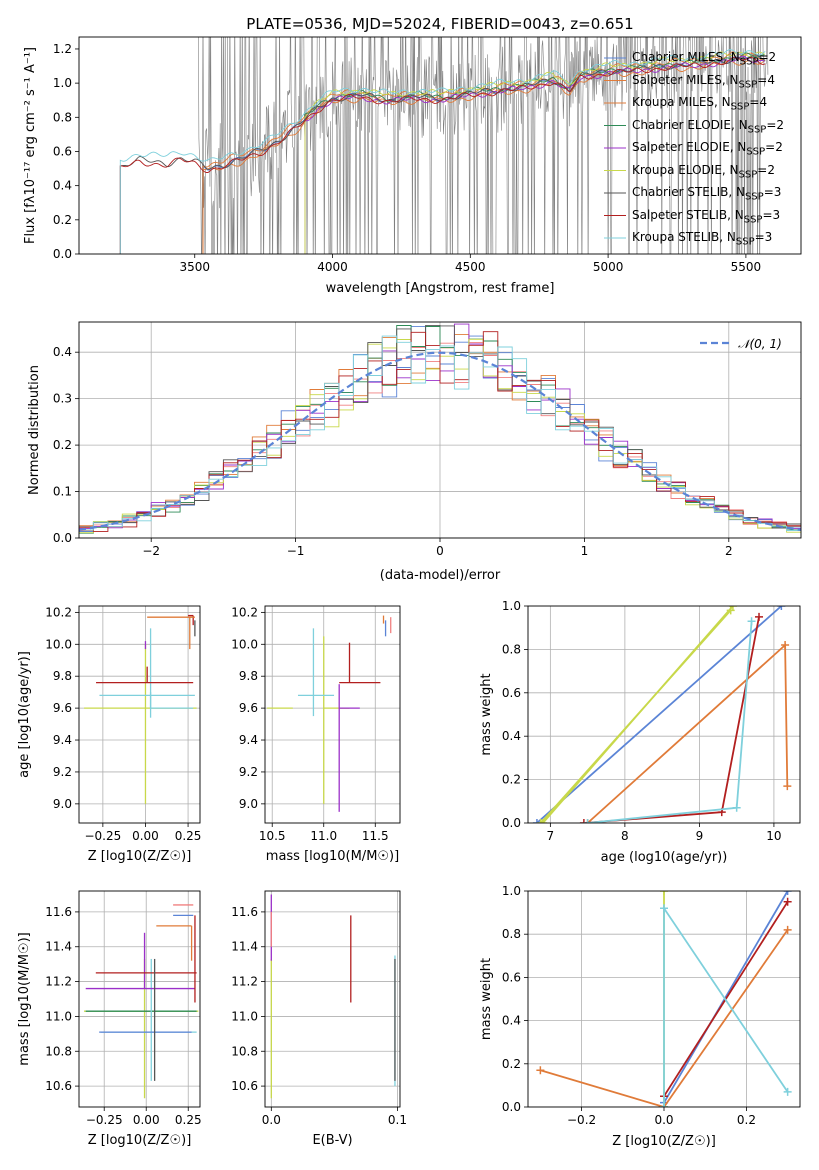 The image size is (819, 1170). Describe the element at coordinates (30, 145) in the screenshot. I see `y-axis-label: Flux [fλ10⁻¹⁷ erg cm⁻² s⁻¹ A⁻¹]` at that location.